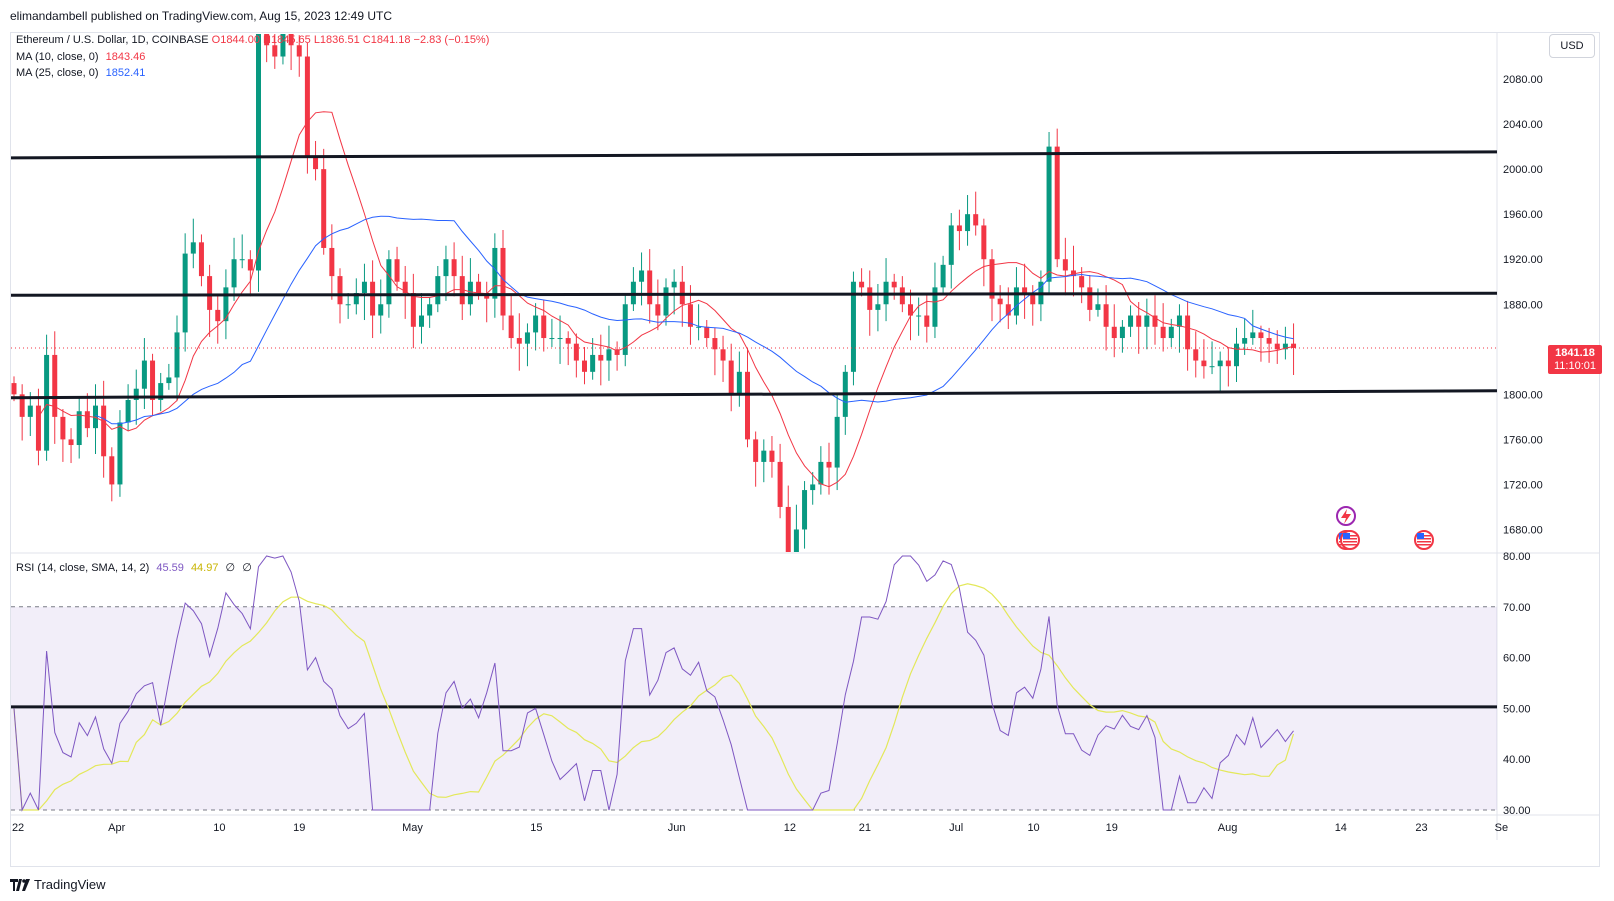 The image size is (1614, 901). I want to click on price-tick-label: 2000.00, so click(1523, 170).